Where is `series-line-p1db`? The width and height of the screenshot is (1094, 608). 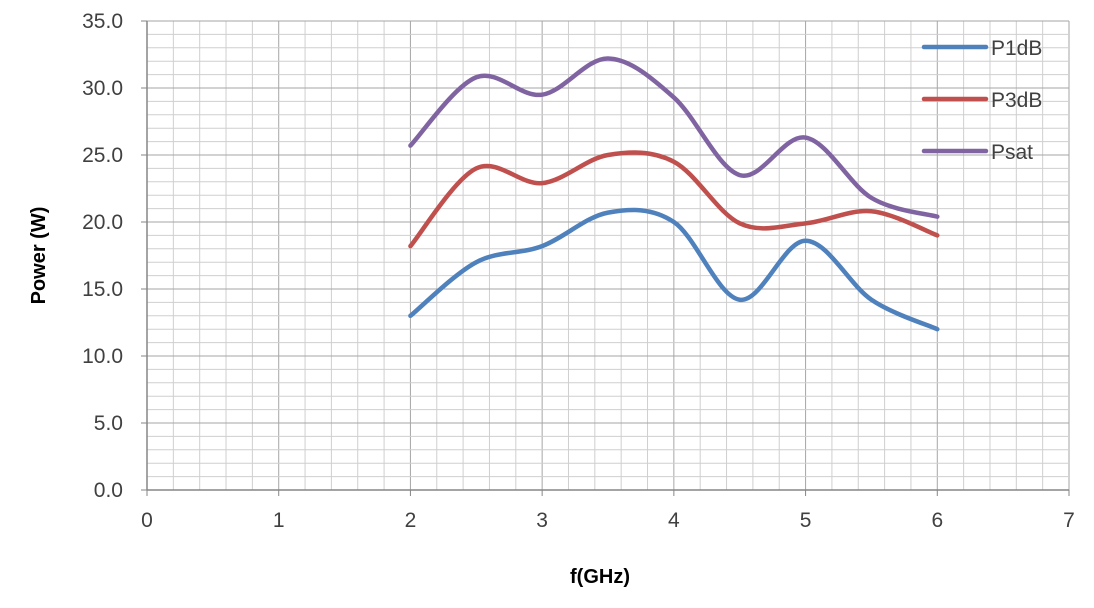 series-line-p1db is located at coordinates (674, 269).